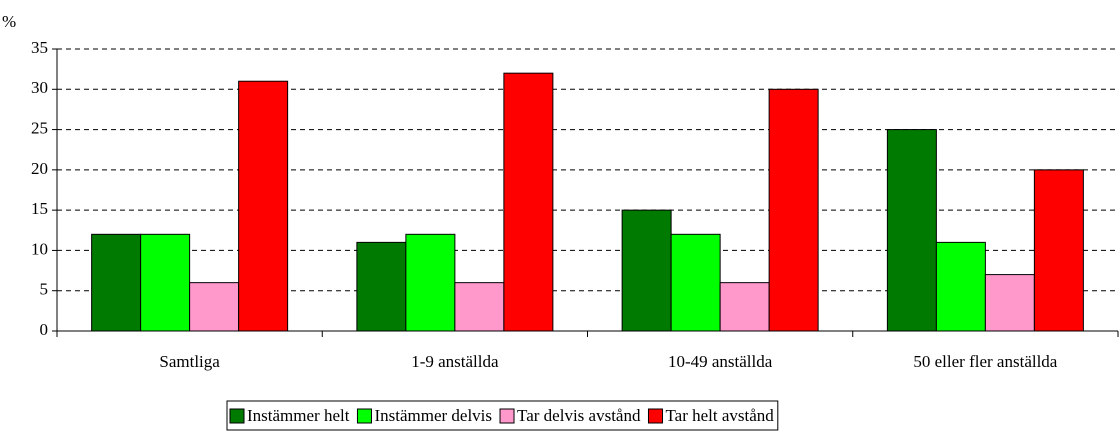 This screenshot has height=440, width=1119. I want to click on x-tick-label: 1-9 anställda, so click(455, 361).